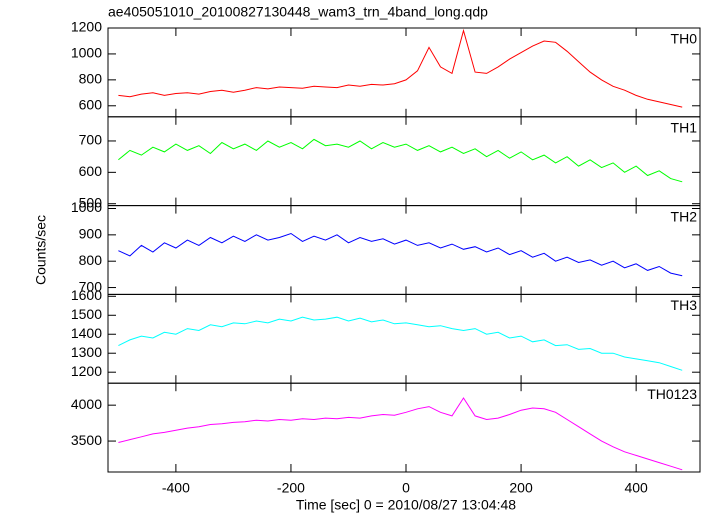 The image size is (717, 516). What do you see at coordinates (176, 488) in the screenshot?
I see `x-tick-label: -400` at bounding box center [176, 488].